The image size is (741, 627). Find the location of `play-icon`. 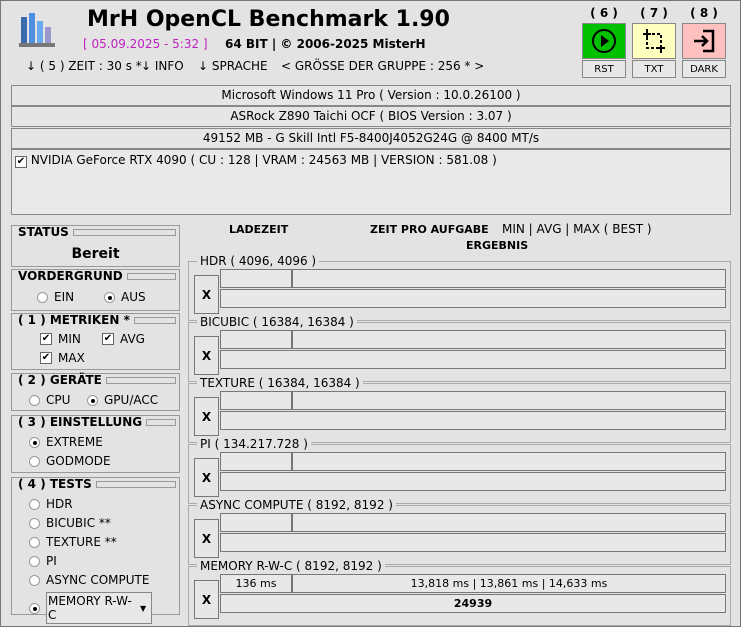

play-icon is located at coordinates (604, 41).